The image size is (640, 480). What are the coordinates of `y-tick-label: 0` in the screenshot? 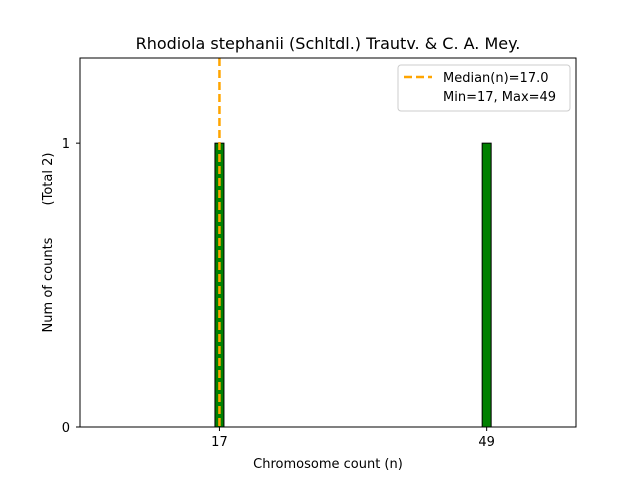 It's located at (66, 428).